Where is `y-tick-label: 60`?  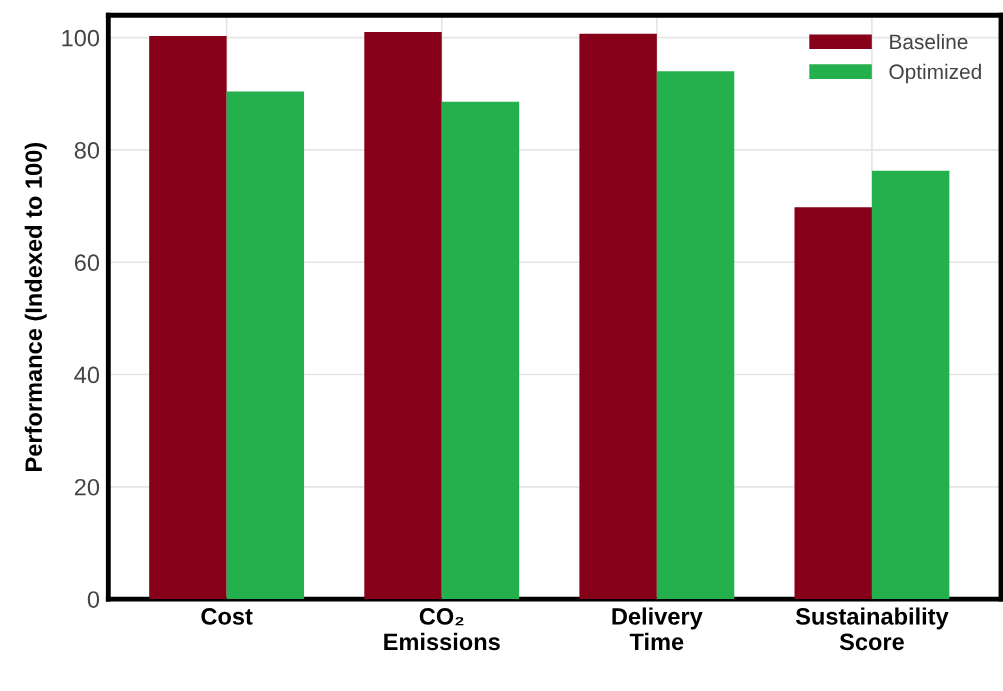 y-tick-label: 60 is located at coordinates (87, 263).